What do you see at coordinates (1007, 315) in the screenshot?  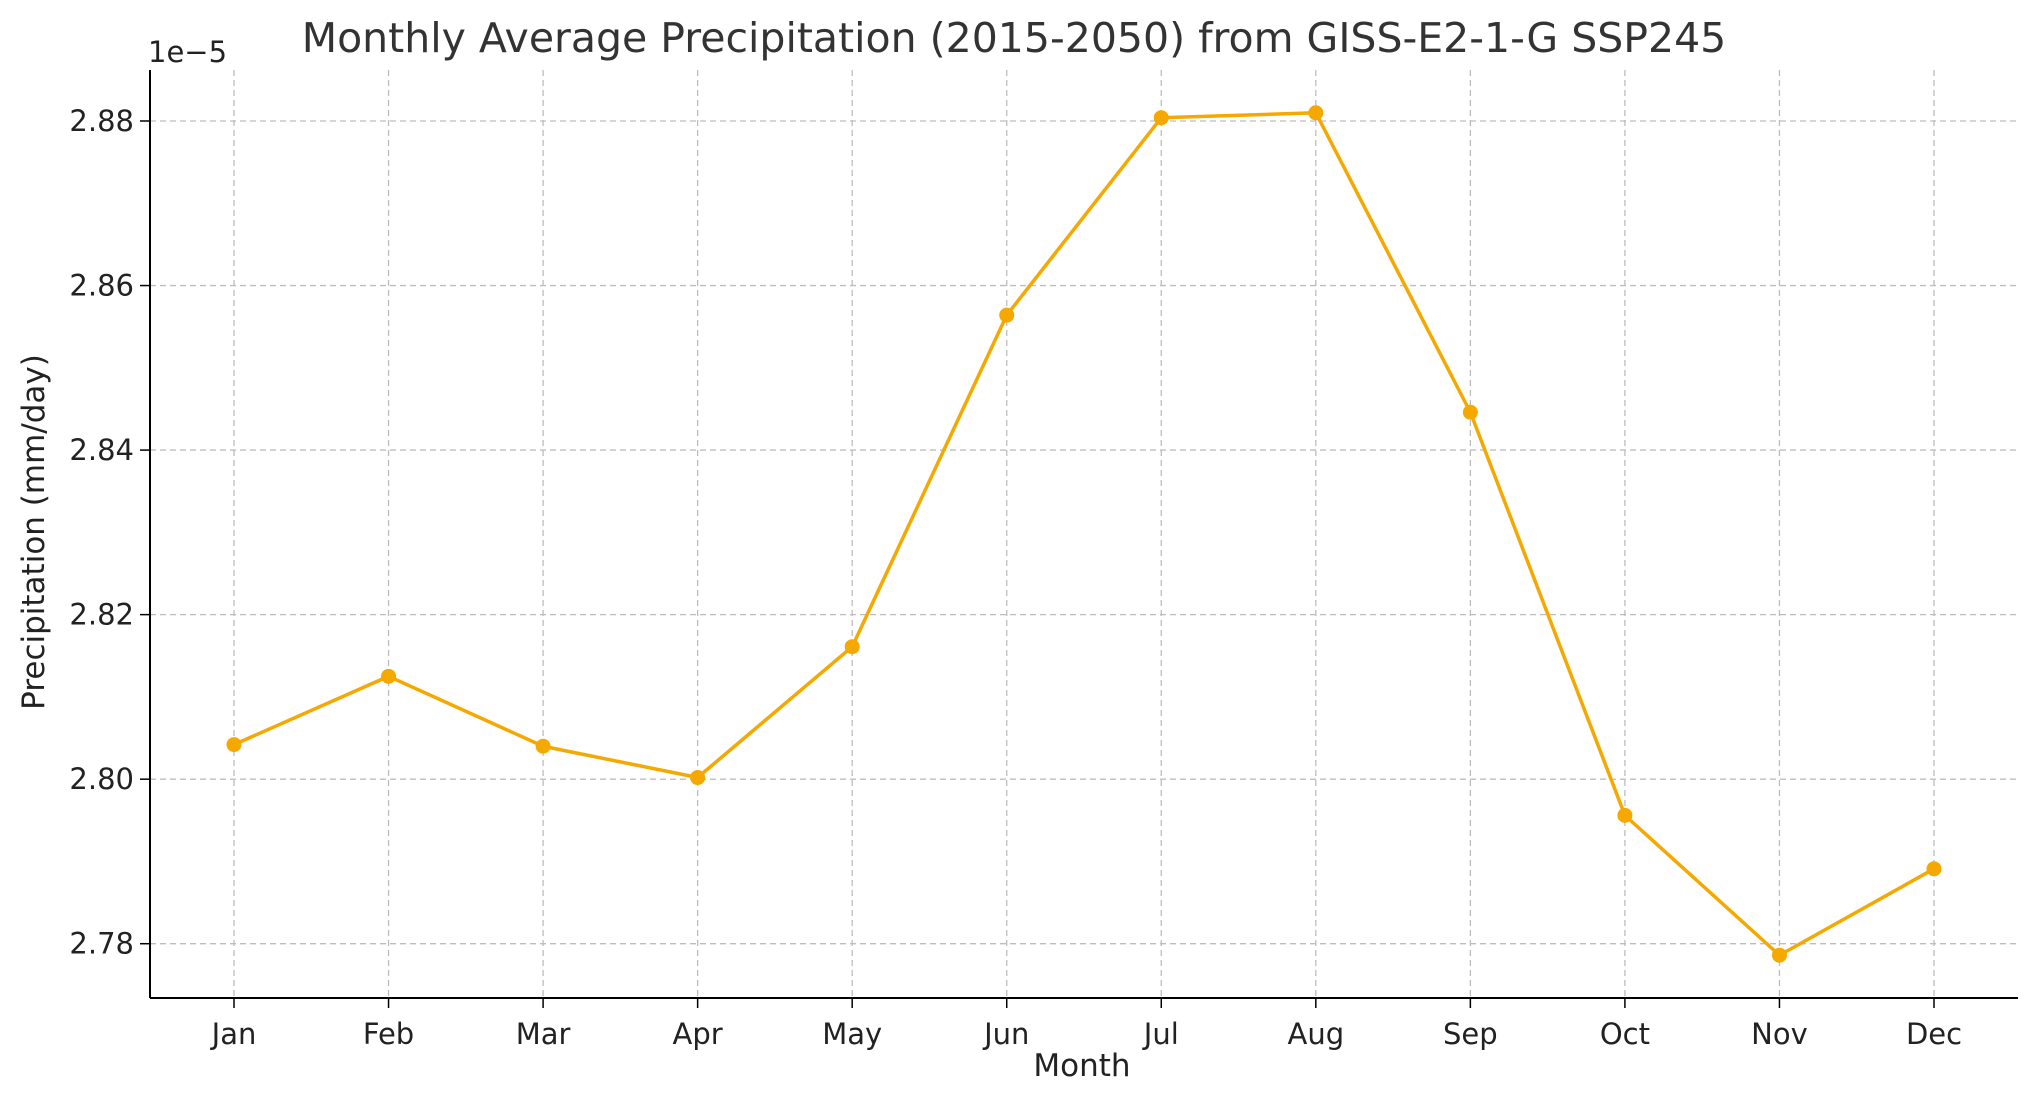 I see `data-point-jun` at bounding box center [1007, 315].